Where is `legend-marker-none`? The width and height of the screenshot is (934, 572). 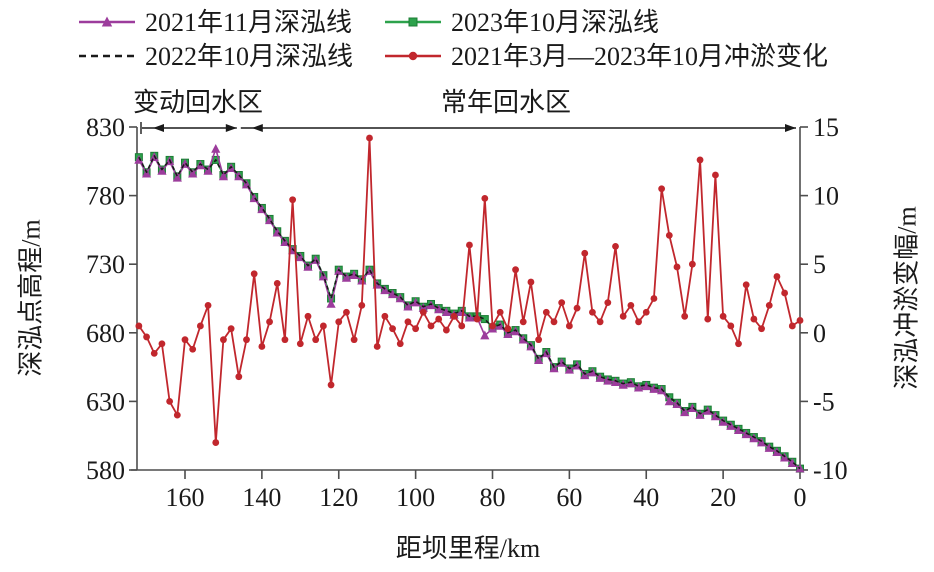
legend-marker-none is located at coordinates (107, 56).